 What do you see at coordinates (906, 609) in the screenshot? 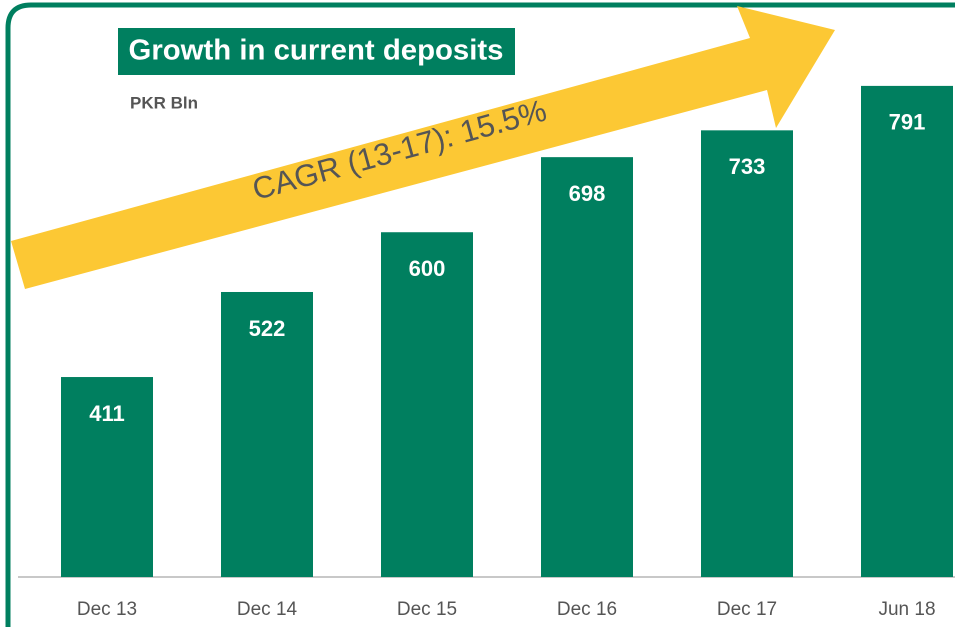
I see `x-tick-label: Jun 18` at bounding box center [906, 609].